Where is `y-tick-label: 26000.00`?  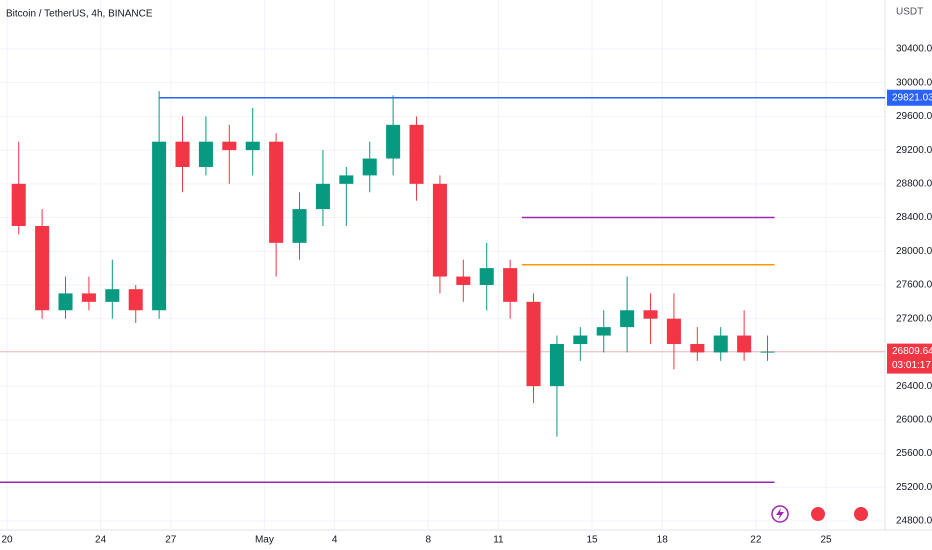 y-tick-label: 26000.00 is located at coordinates (914, 419).